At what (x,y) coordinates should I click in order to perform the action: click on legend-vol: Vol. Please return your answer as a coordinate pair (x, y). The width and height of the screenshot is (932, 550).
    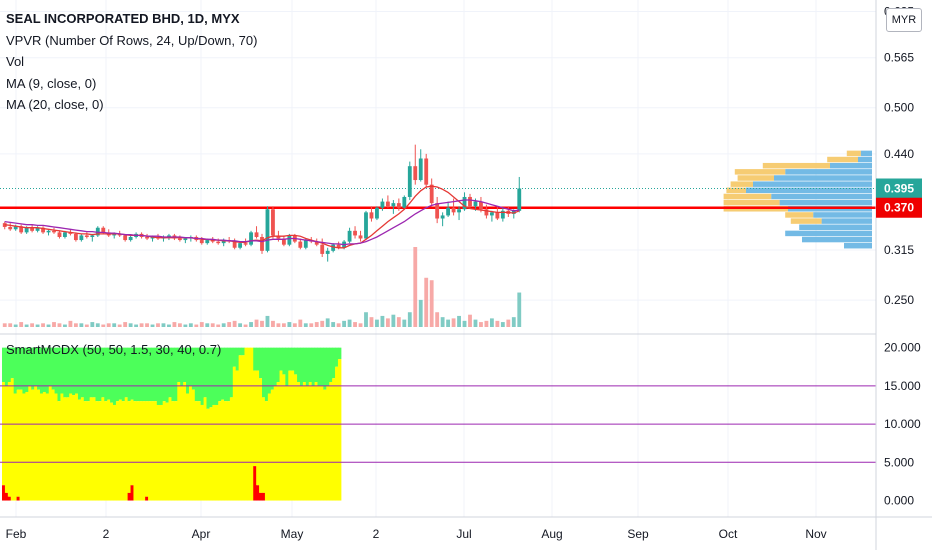
    Looking at the image, I should click on (15, 61).